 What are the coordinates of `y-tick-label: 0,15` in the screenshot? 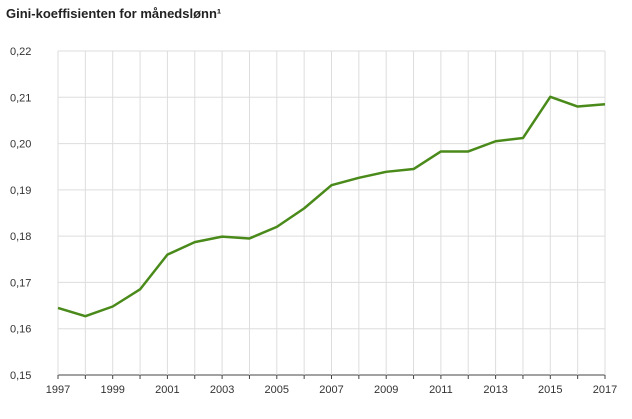 It's located at (20, 376).